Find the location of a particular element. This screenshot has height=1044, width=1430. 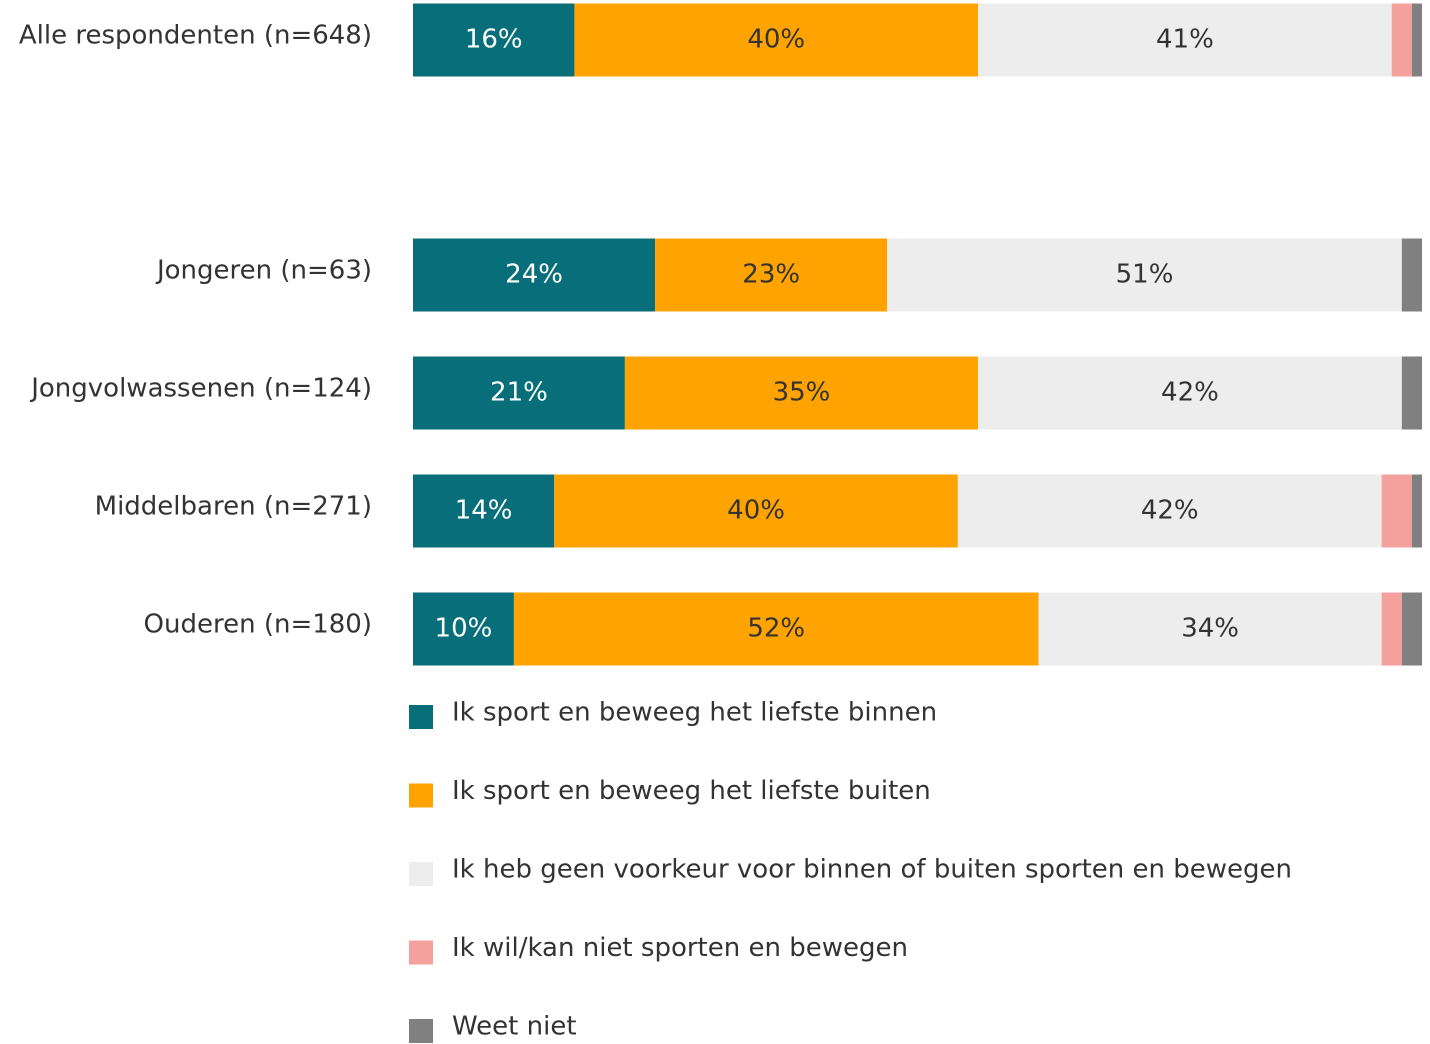

value-label: 10% is located at coordinates (464, 629).